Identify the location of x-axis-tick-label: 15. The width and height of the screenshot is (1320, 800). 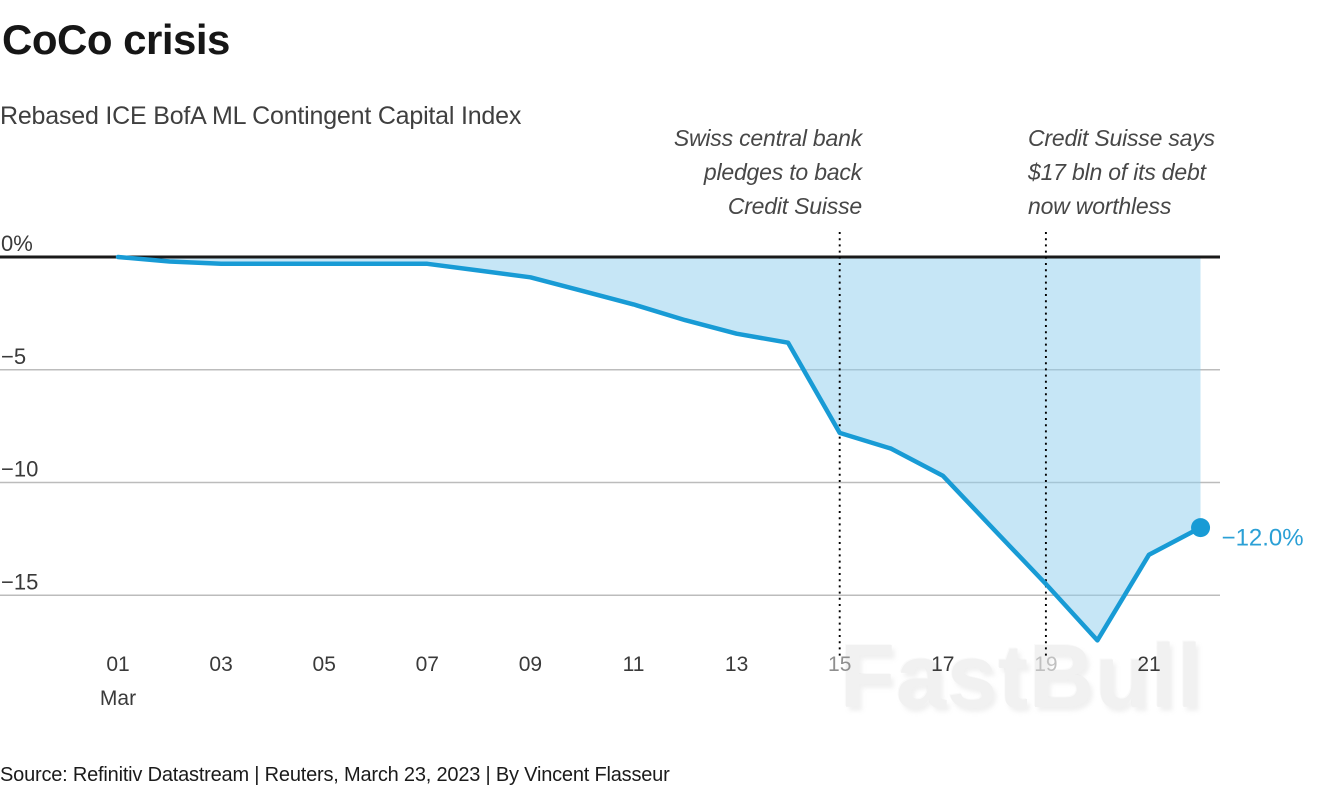
(839, 664).